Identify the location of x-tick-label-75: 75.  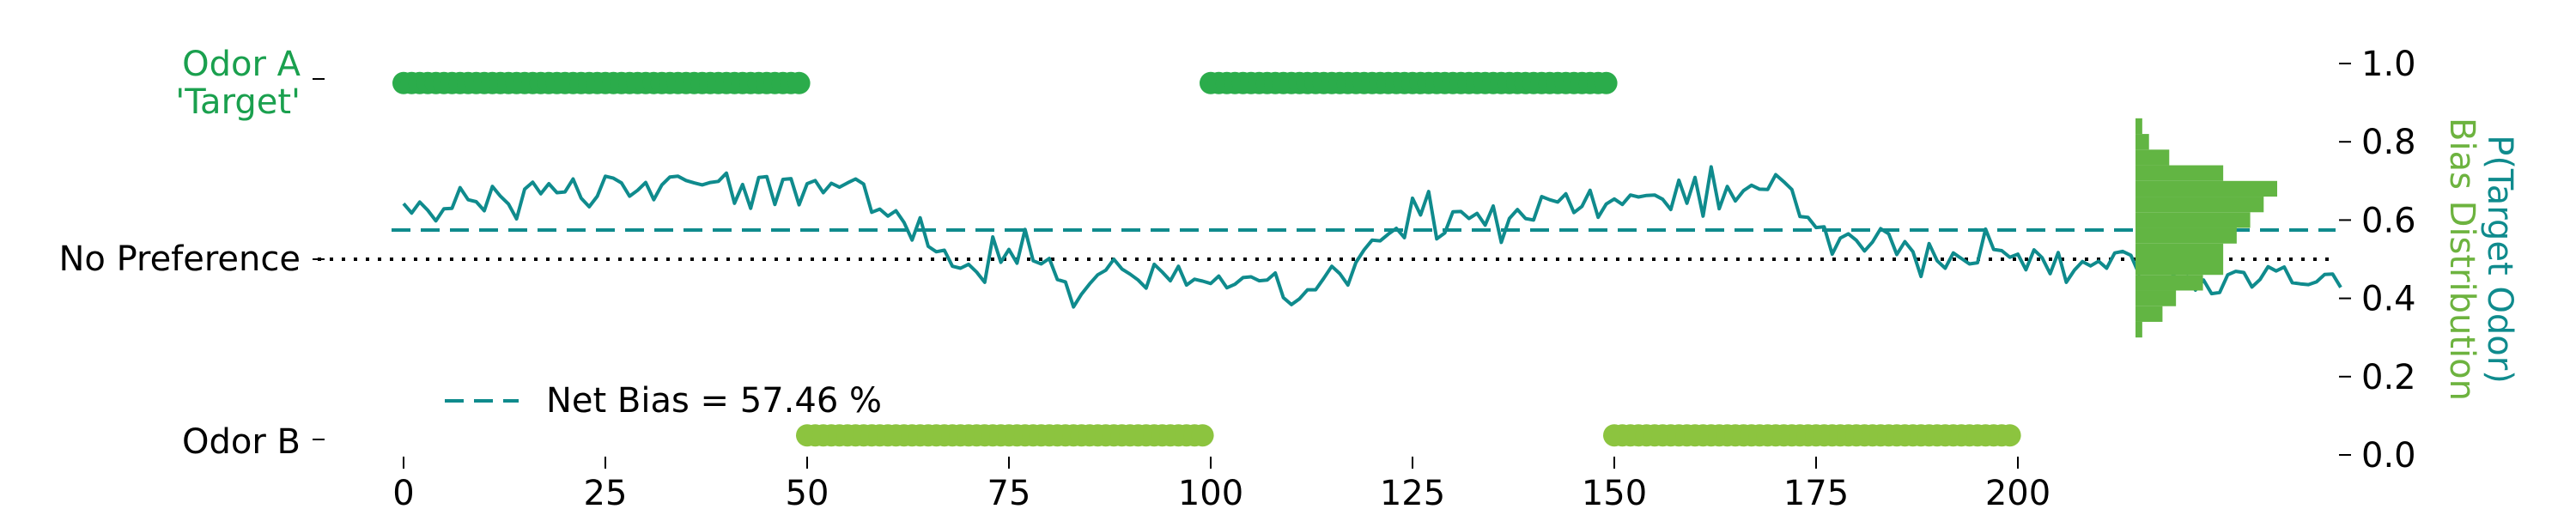
(1009, 493).